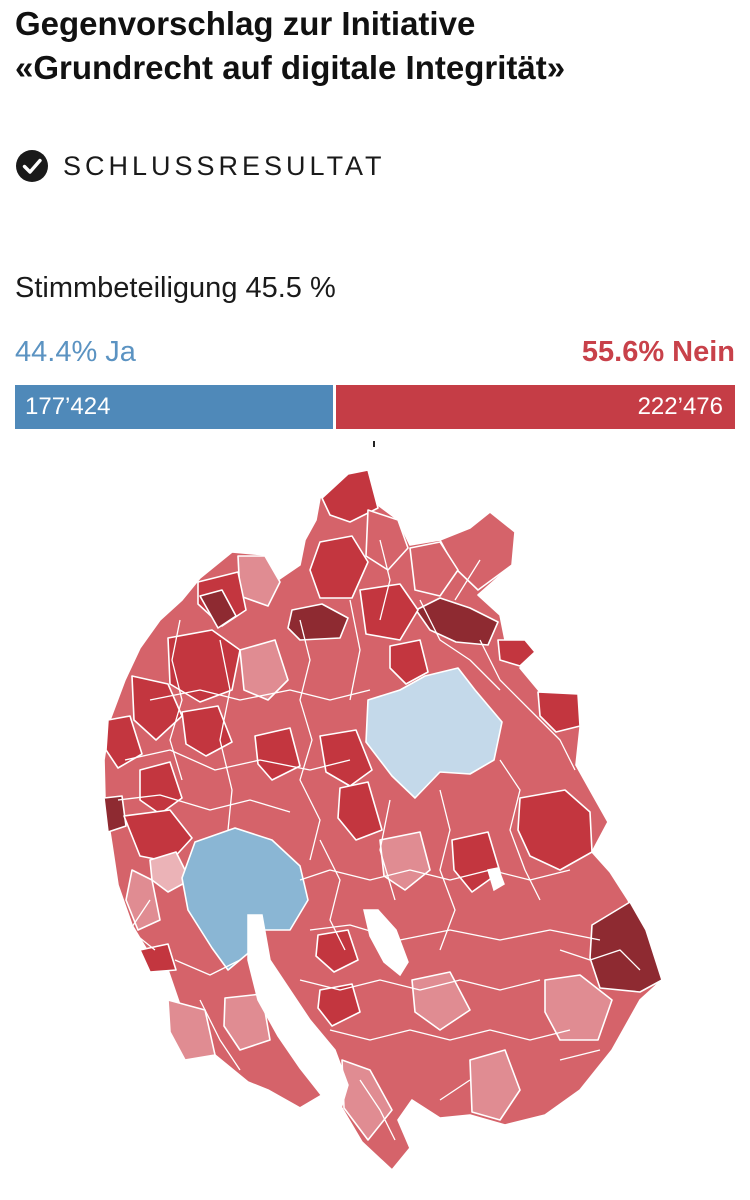  Describe the element at coordinates (174, 407) in the screenshot. I see `yes-bar-segment: 177’424` at that location.